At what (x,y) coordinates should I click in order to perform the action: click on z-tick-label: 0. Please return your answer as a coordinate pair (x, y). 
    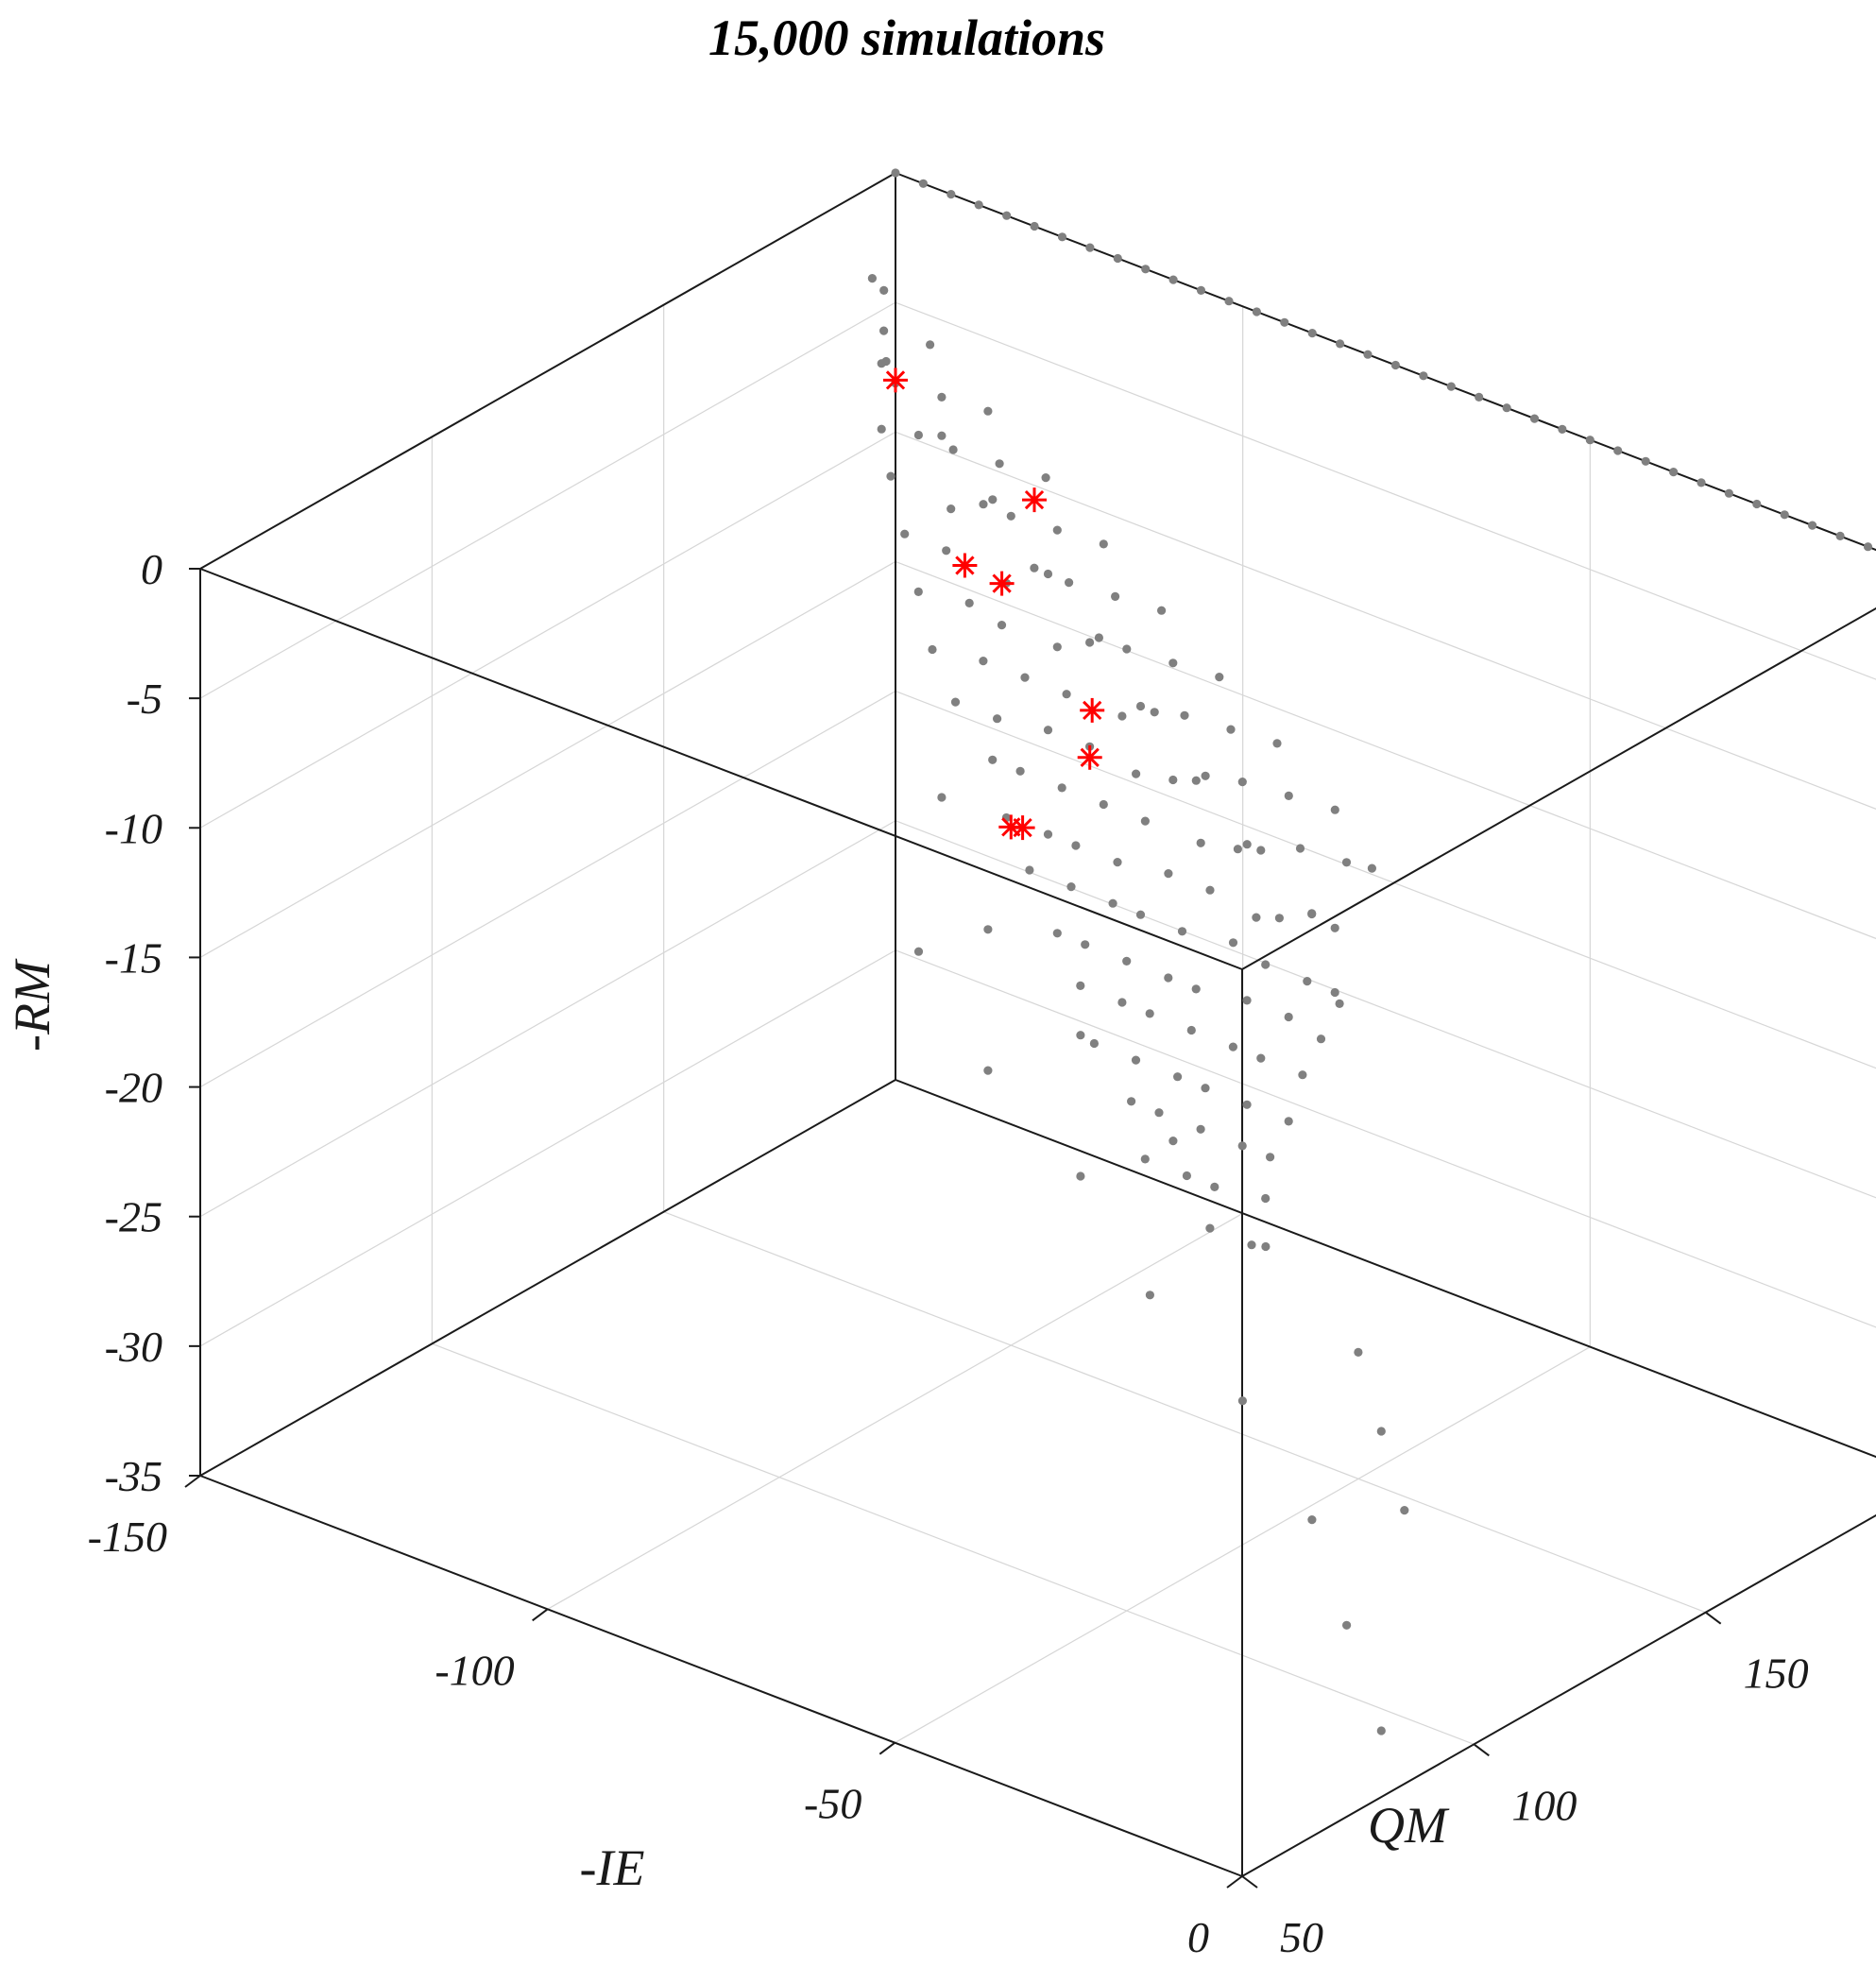
    Looking at the image, I should click on (151, 569).